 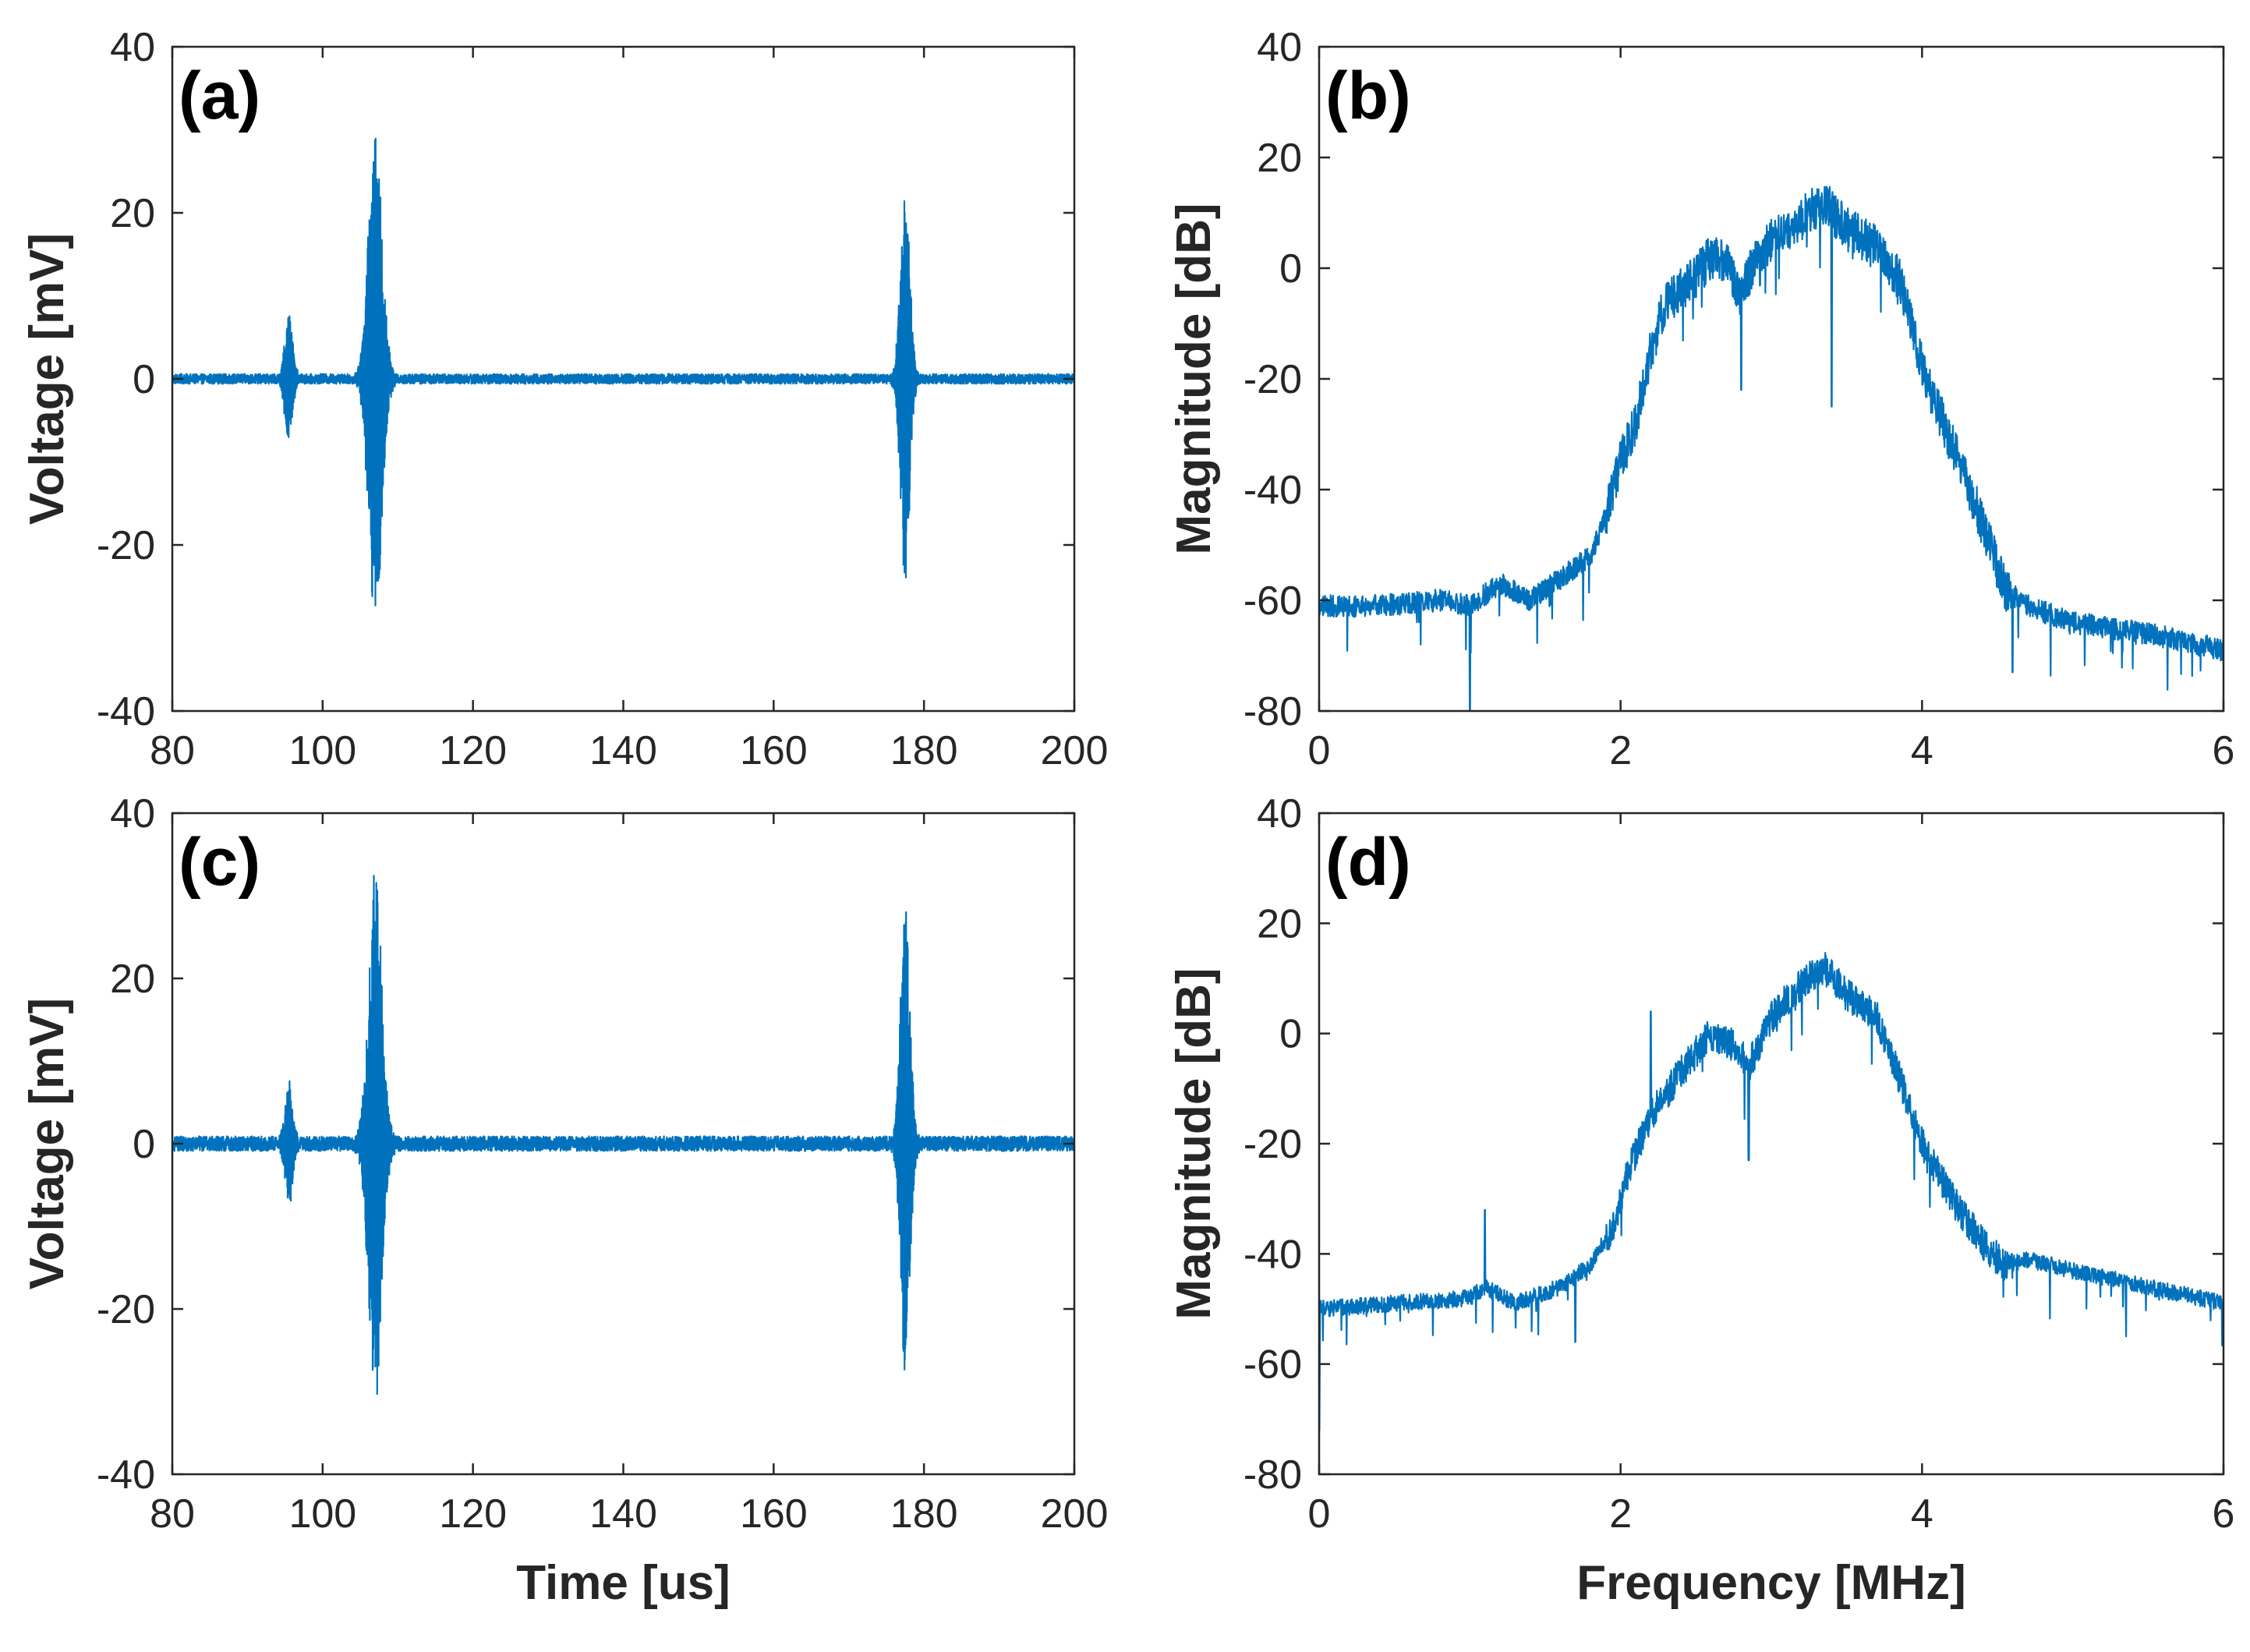 What do you see at coordinates (1273, 1475) in the screenshot?
I see `chart-d-ytick-label: -80` at bounding box center [1273, 1475].